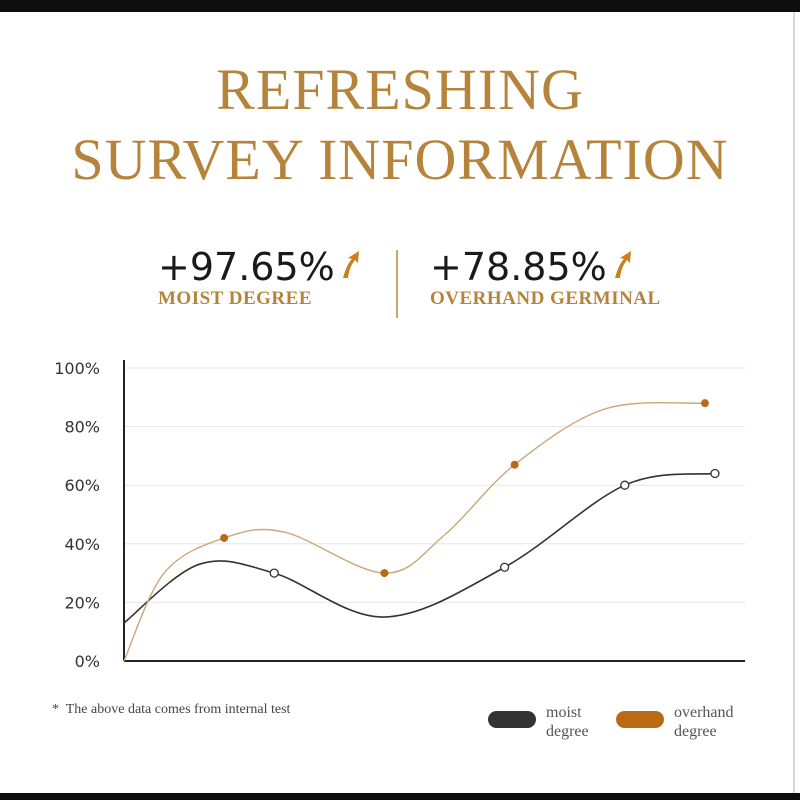 The image size is (800, 800). What do you see at coordinates (82, 485) in the screenshot?
I see `y-tick-label: 60%` at bounding box center [82, 485].